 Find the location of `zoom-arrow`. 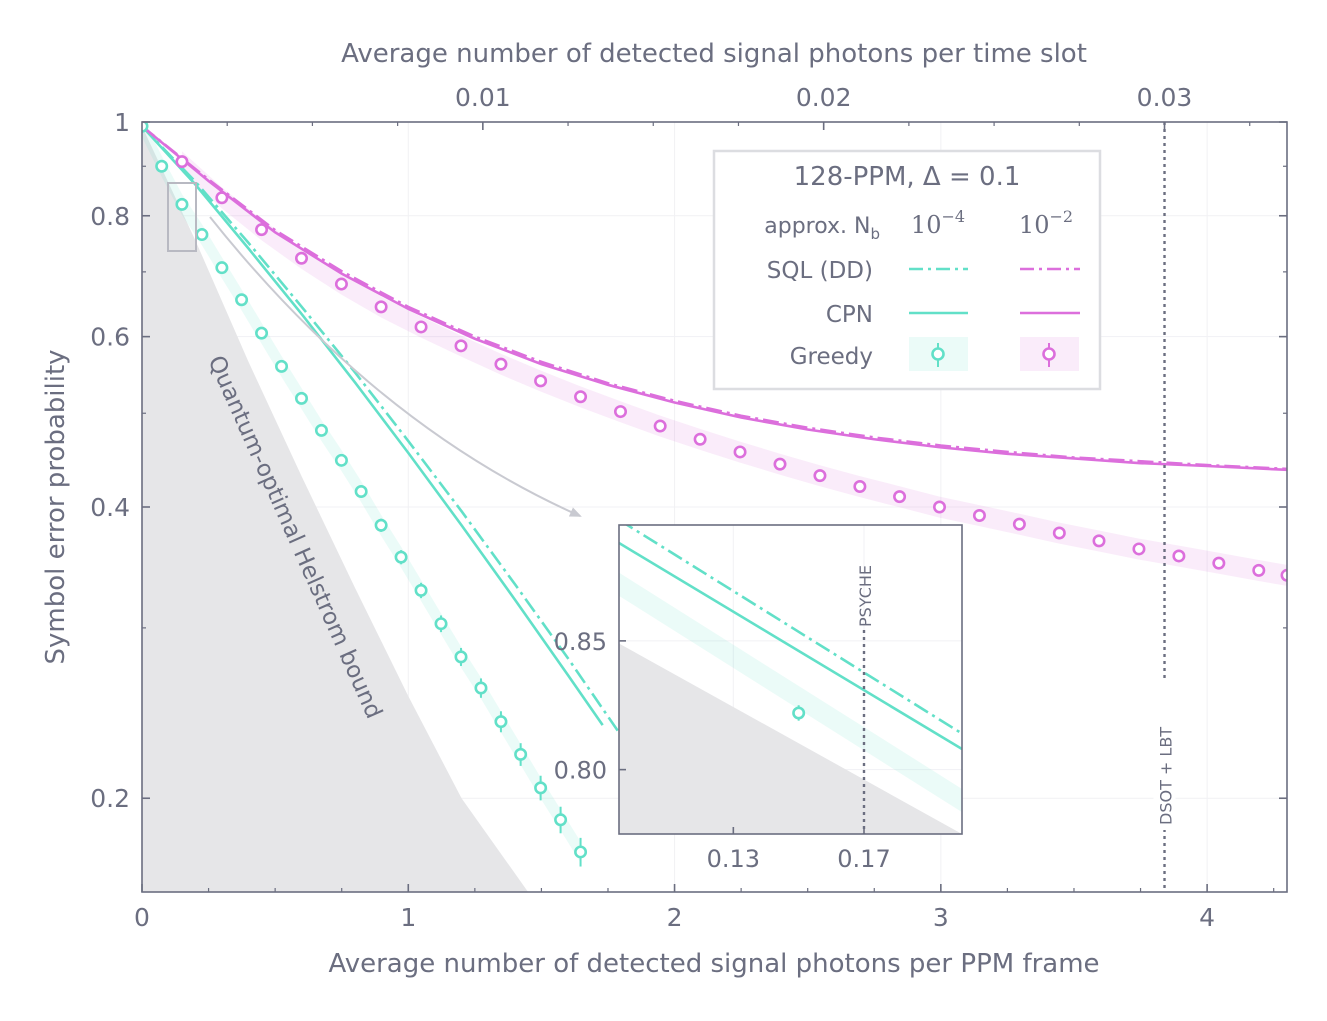

zoom-arrow is located at coordinates (395, 366).